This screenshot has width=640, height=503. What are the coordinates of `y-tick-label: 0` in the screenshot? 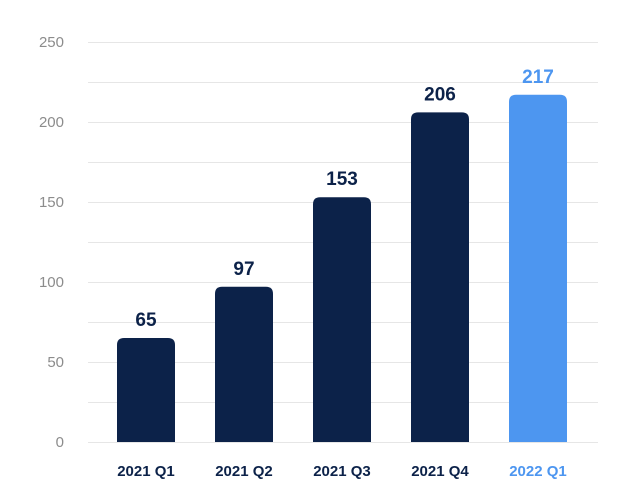 It's located at (60, 442).